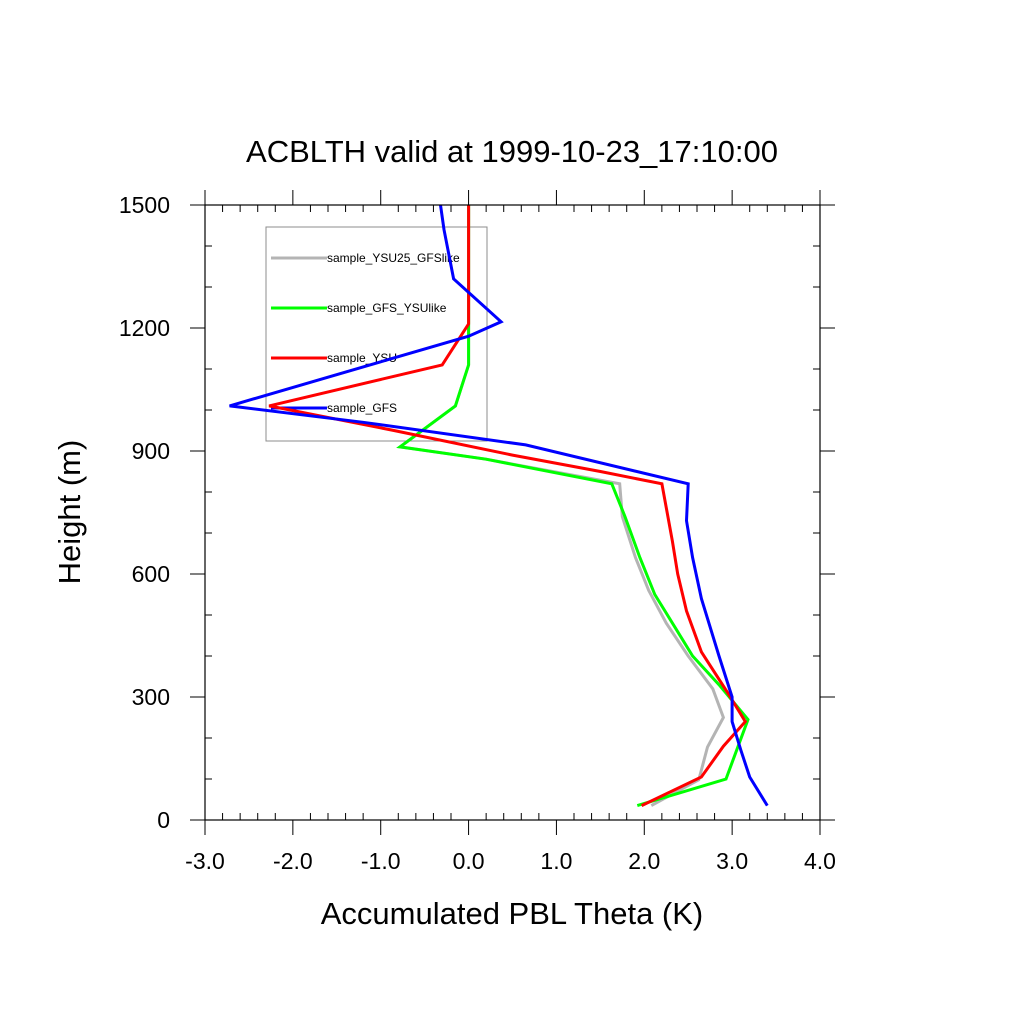  I want to click on y-tick-label: 1500, so click(144, 205).